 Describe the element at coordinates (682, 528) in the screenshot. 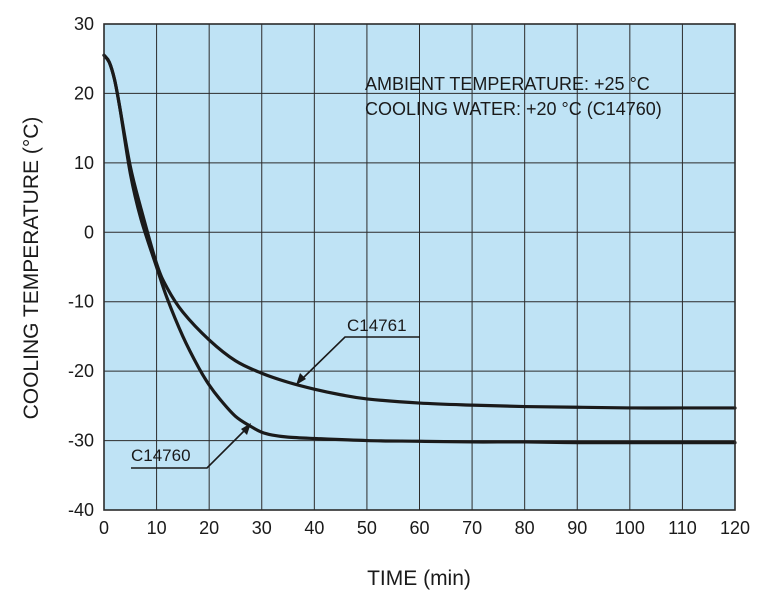

I see `x-tick-110: 110` at that location.